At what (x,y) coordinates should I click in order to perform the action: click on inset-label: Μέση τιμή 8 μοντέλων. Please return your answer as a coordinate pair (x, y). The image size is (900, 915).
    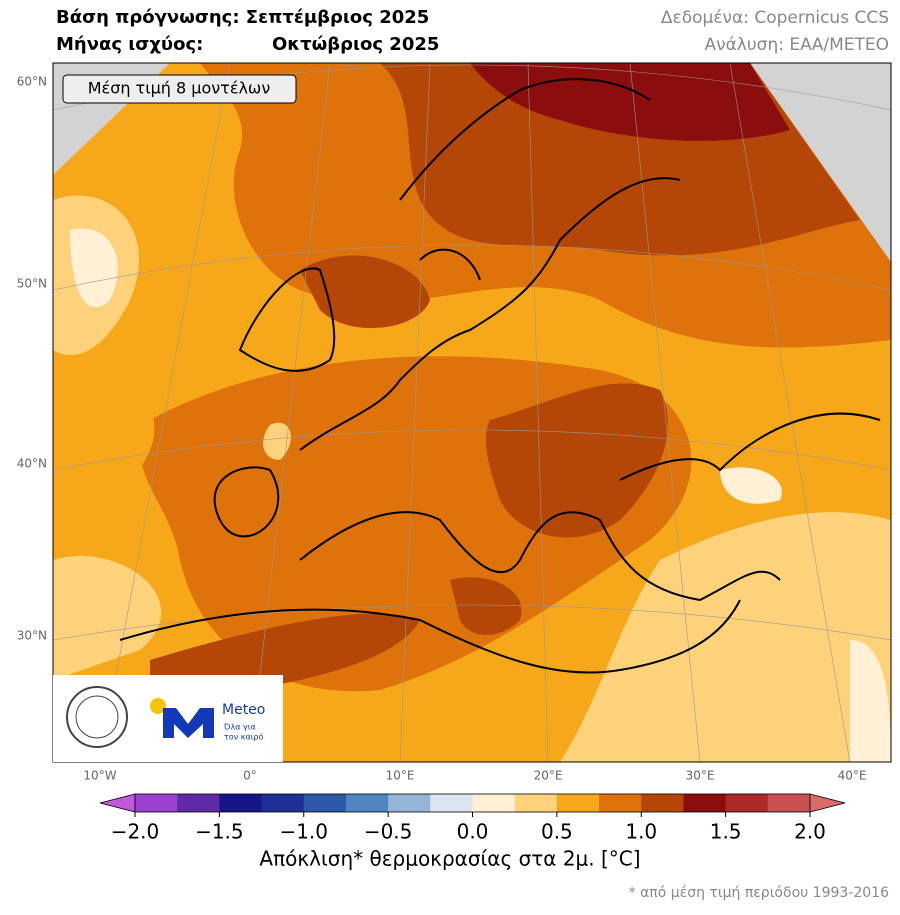
    Looking at the image, I should click on (179, 88).